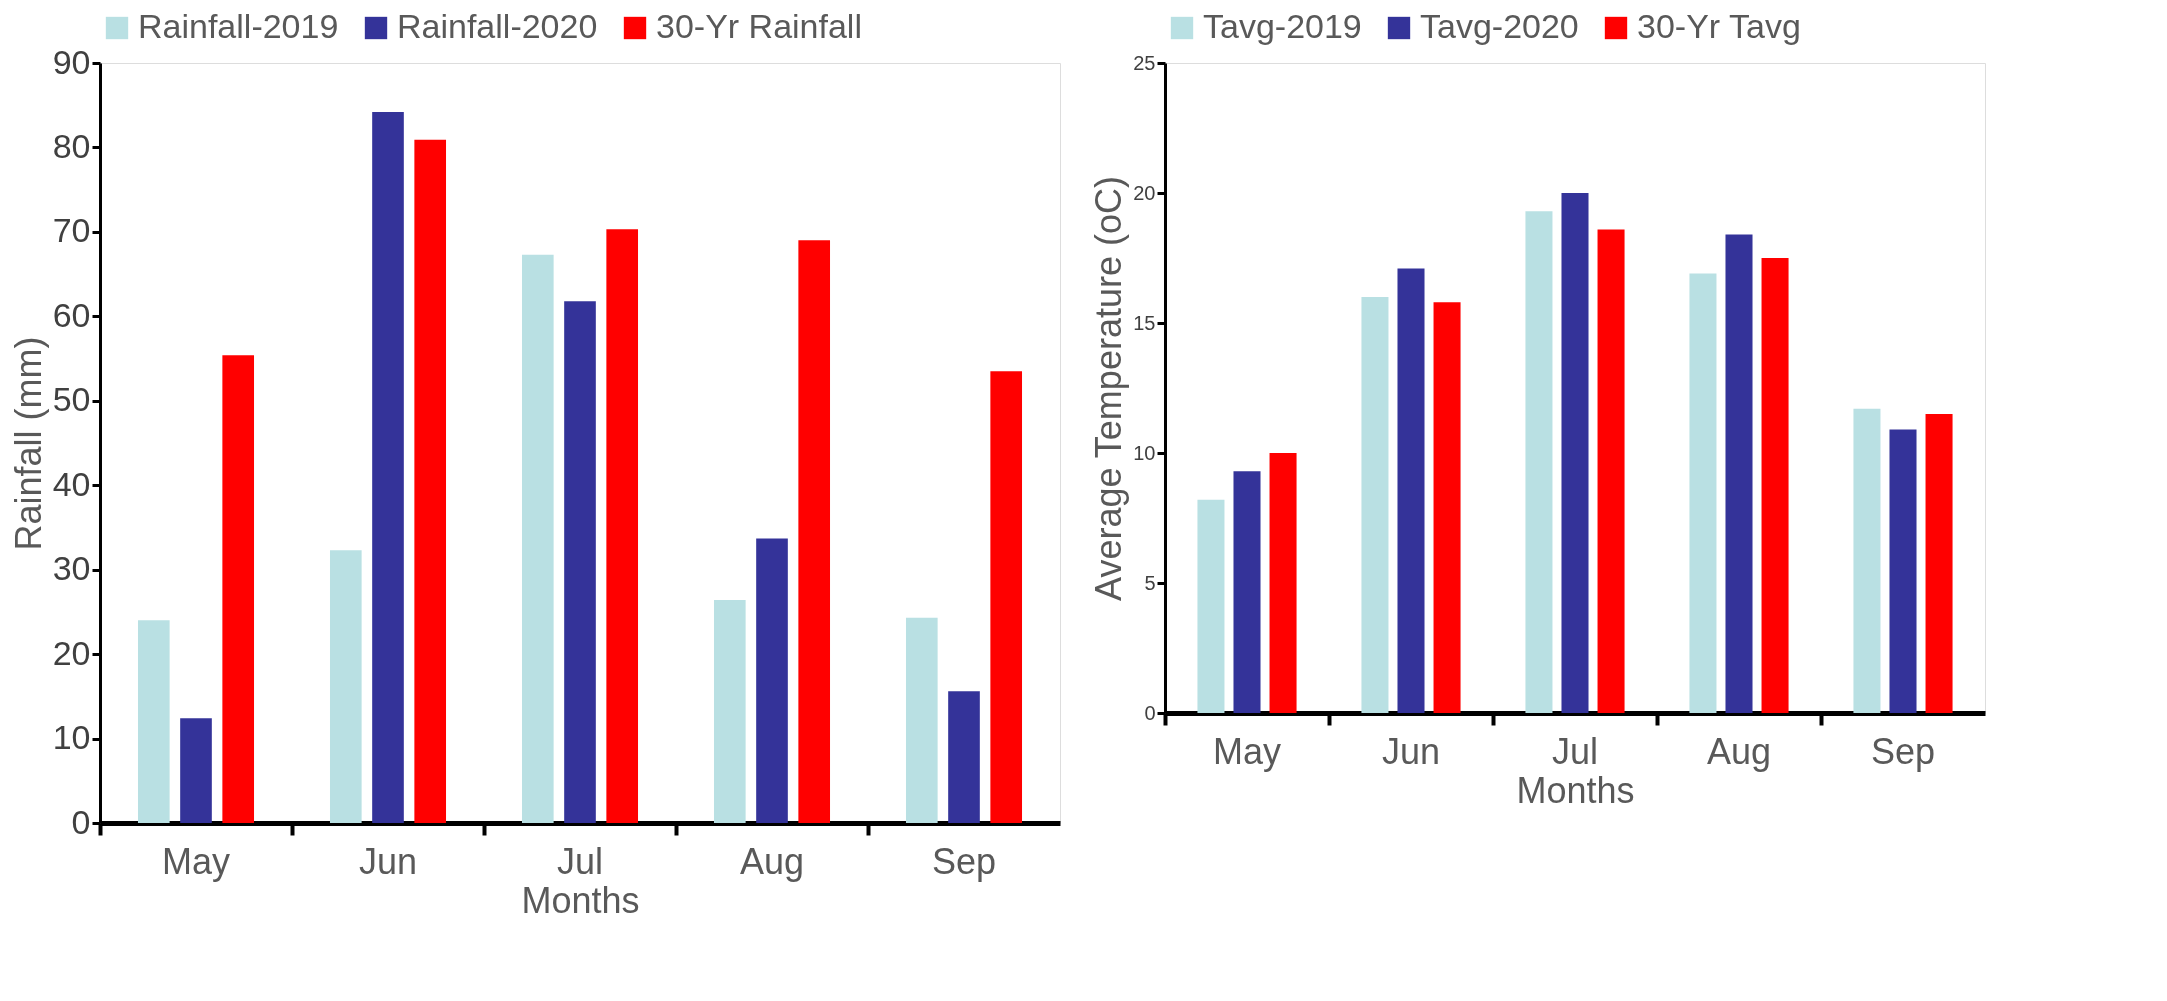  I want to click on y-tick-label: 50, so click(71, 399).